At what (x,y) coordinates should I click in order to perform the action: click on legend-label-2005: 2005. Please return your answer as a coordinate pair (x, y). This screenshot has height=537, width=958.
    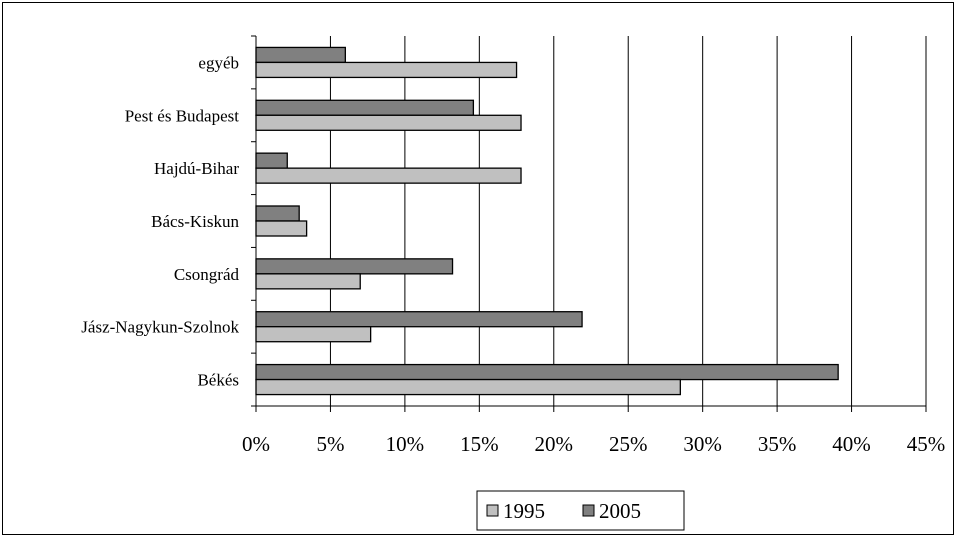
    Looking at the image, I should click on (620, 511).